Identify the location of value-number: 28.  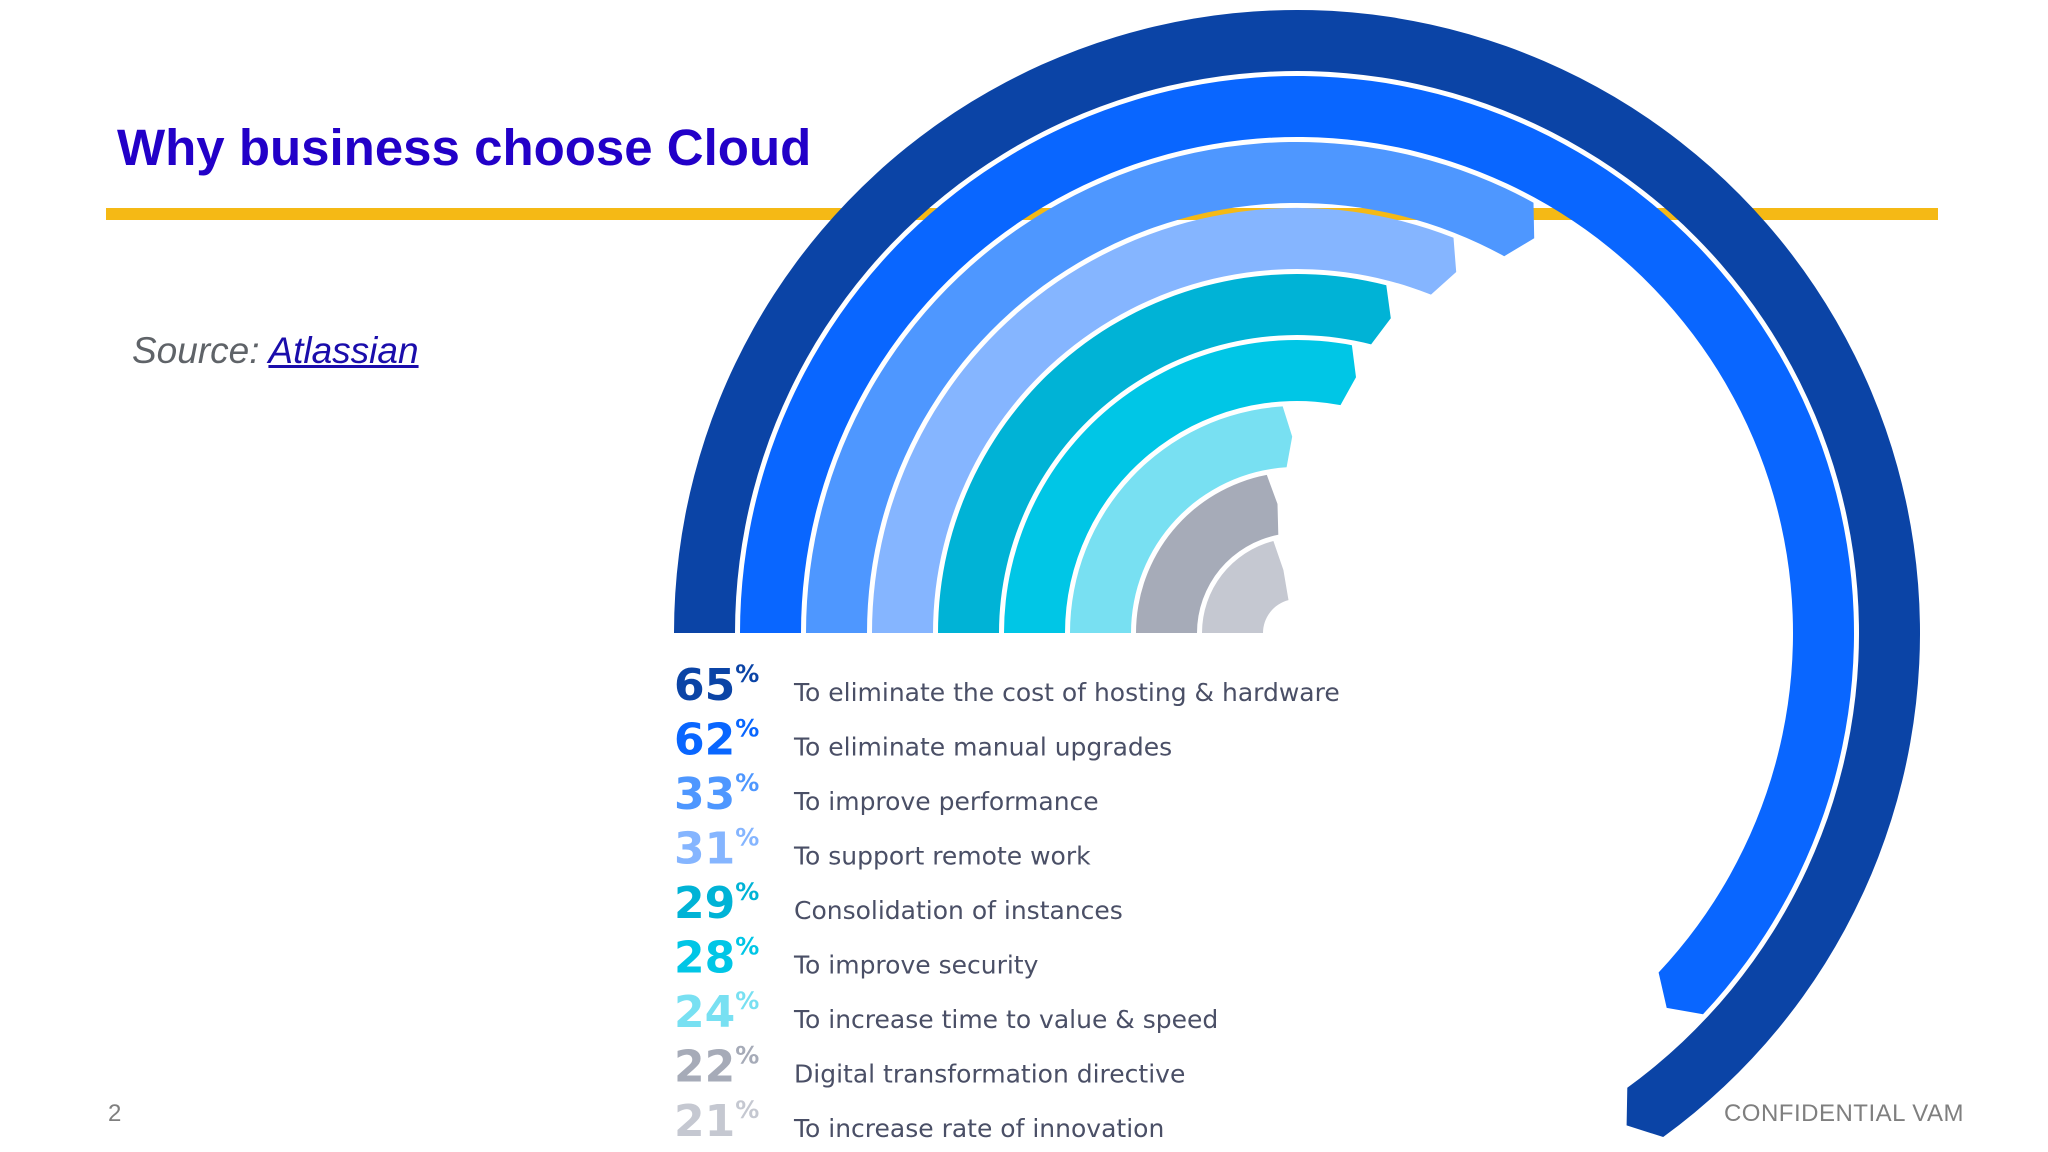
(704, 958).